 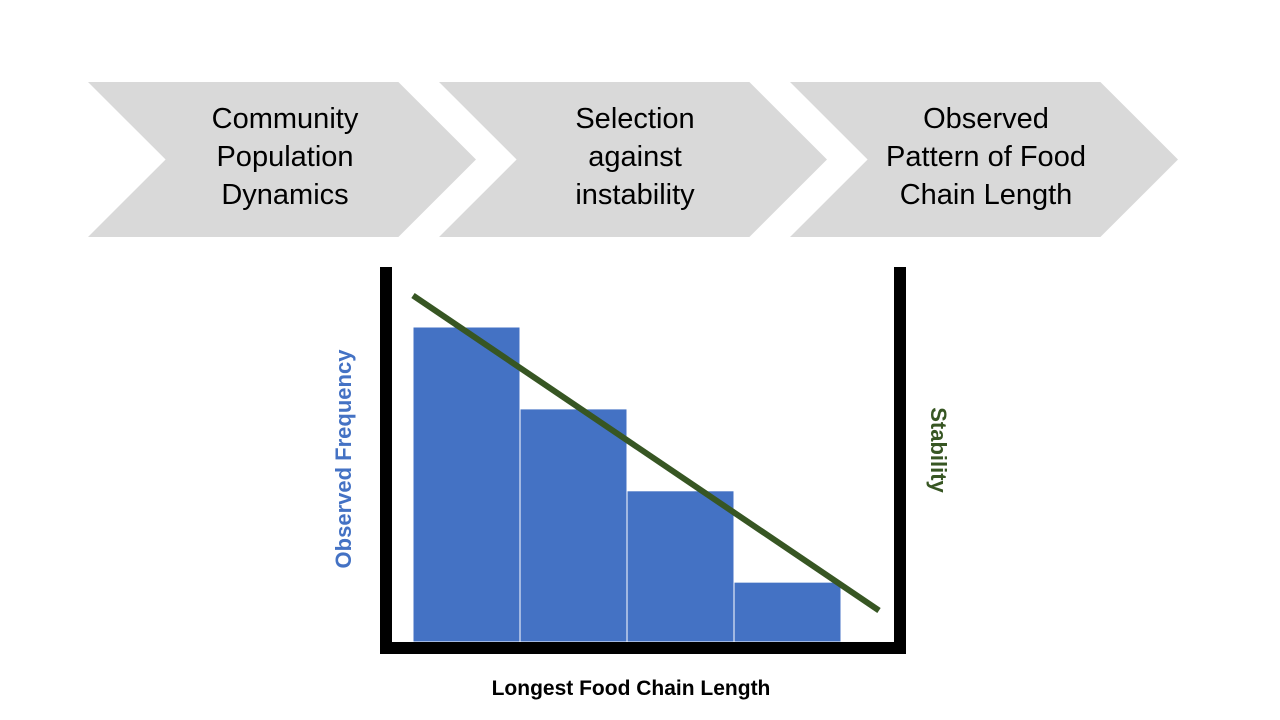 What do you see at coordinates (285, 157) in the screenshot?
I see `process-step-1-label: Community Population Dynamics` at bounding box center [285, 157].